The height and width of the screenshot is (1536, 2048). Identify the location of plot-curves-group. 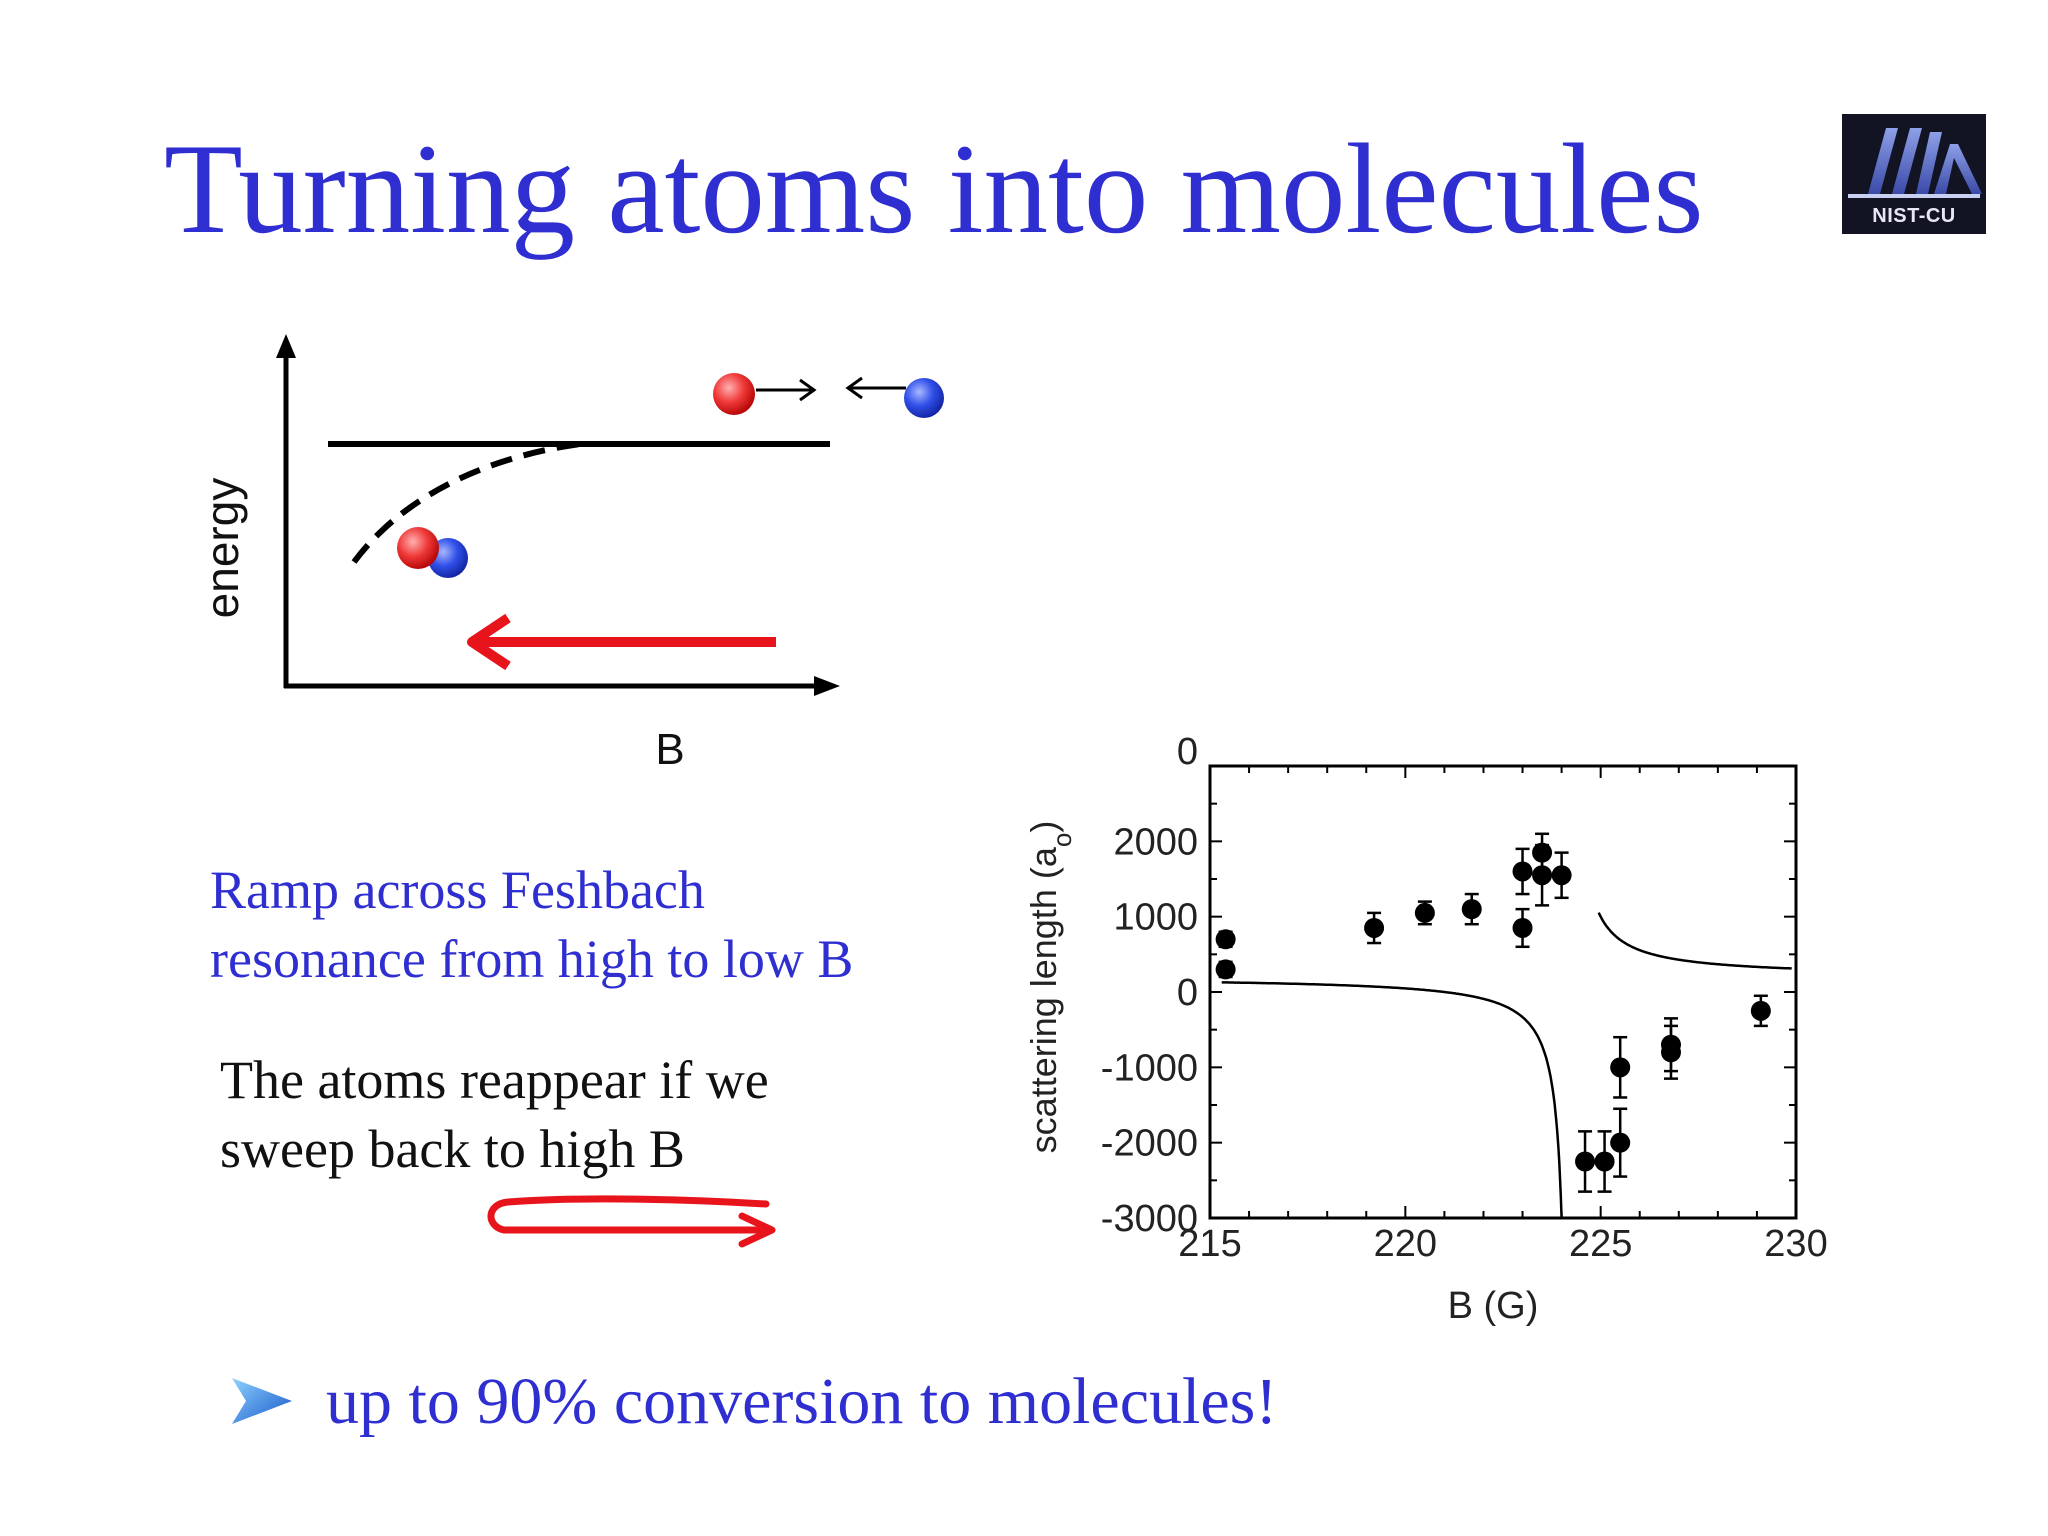
(1506, 1065).